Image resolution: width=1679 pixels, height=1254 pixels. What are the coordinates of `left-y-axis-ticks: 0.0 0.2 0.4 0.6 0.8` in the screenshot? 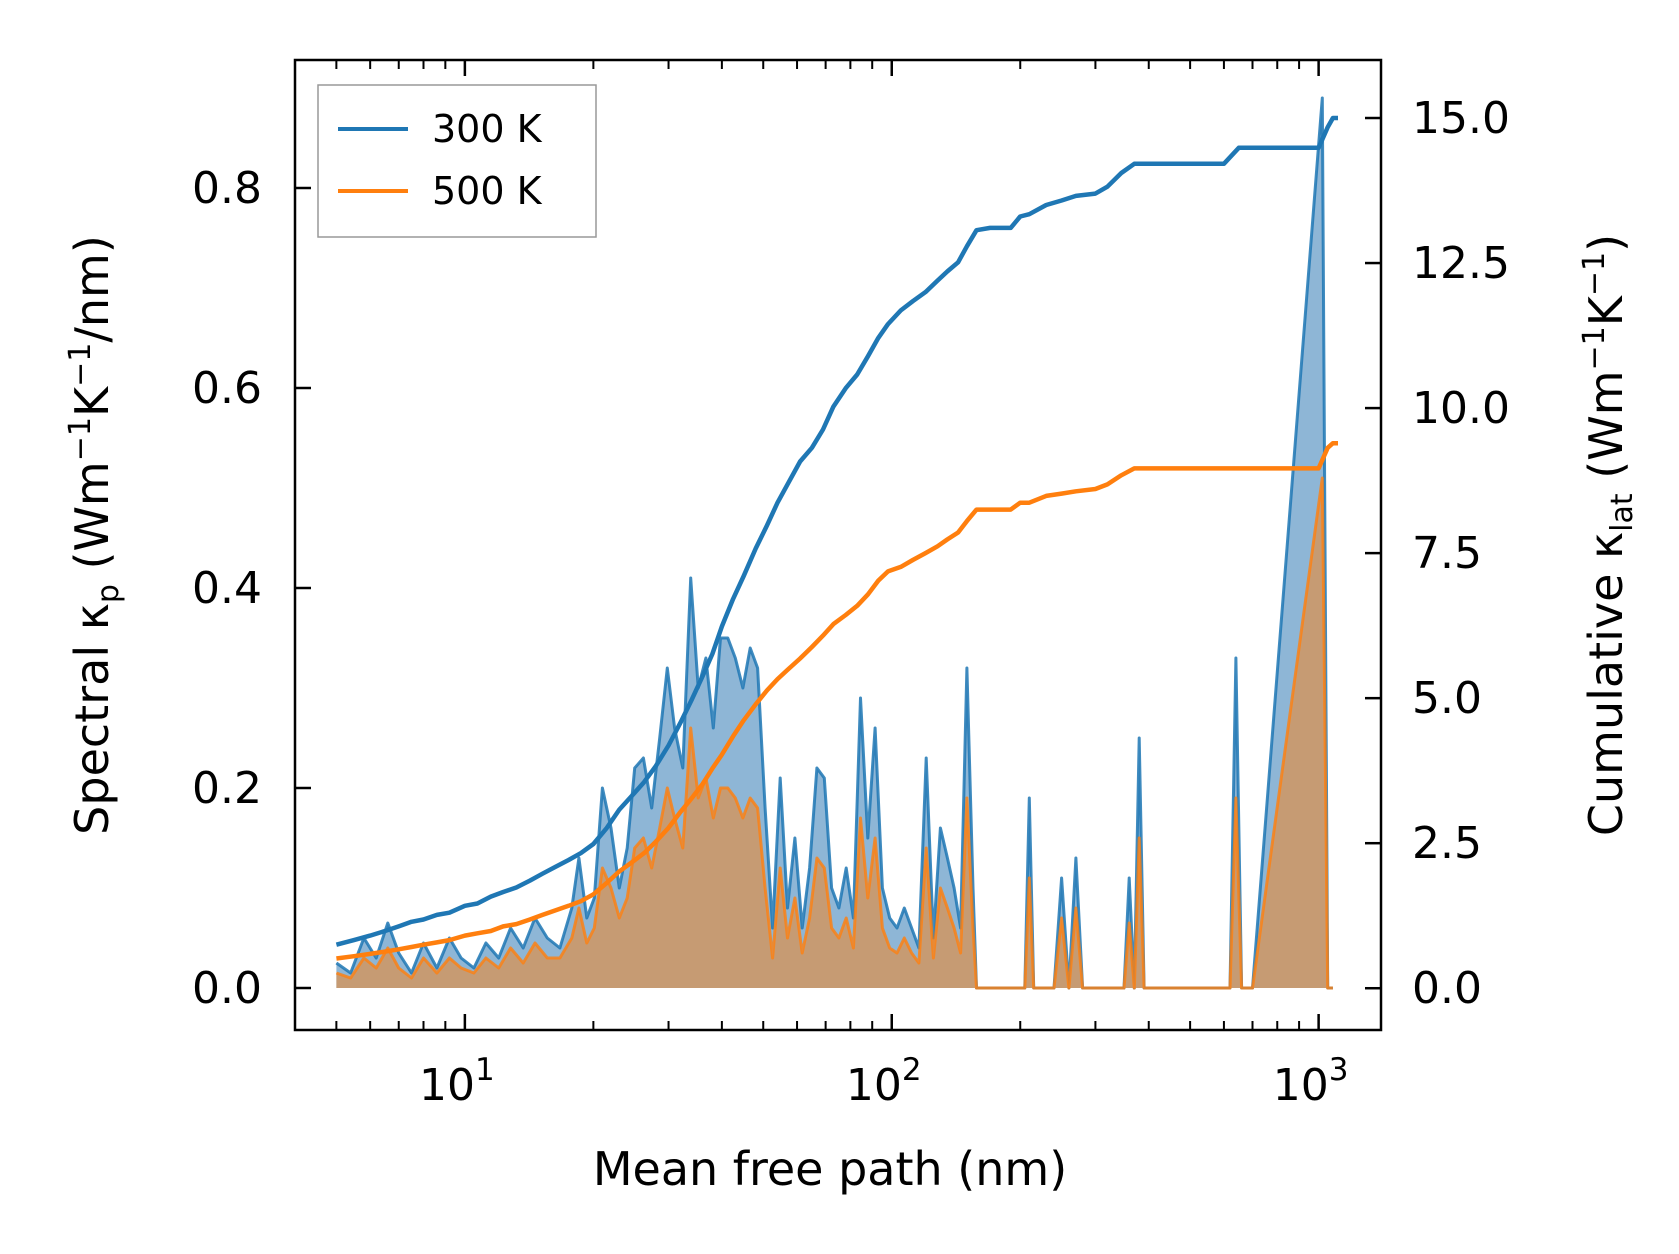 It's located at (251, 588).